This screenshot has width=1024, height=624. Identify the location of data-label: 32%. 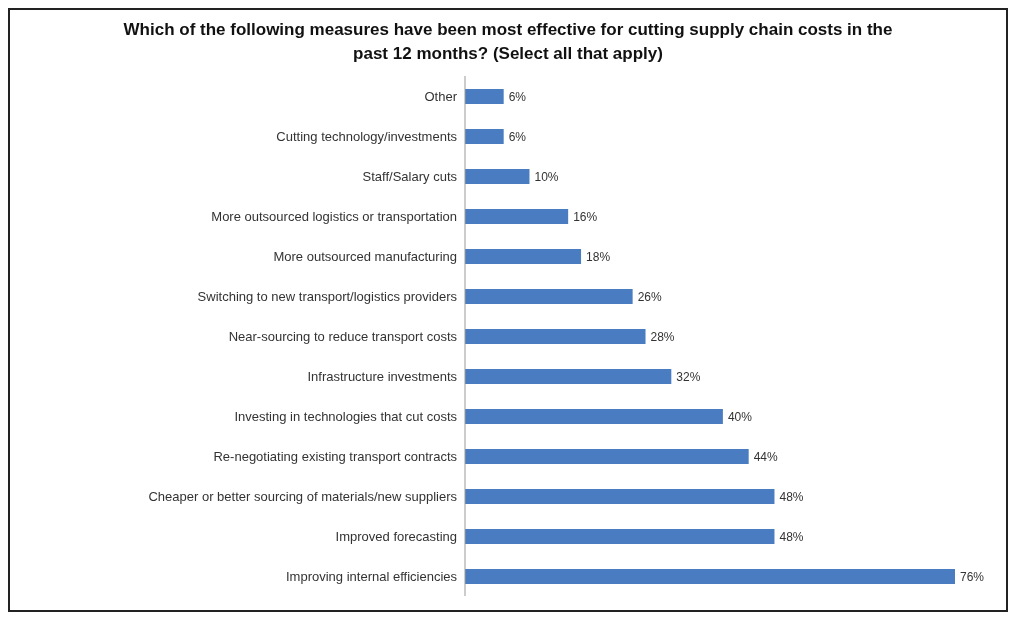
(688, 376).